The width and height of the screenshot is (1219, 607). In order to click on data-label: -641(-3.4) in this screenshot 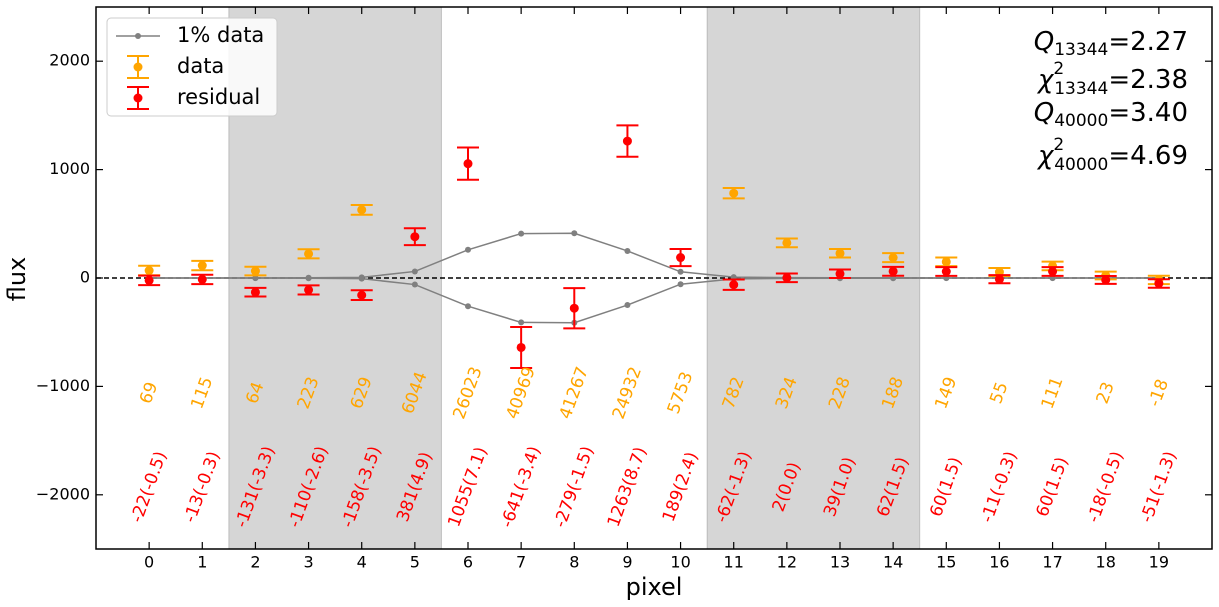, I will do `click(521, 487)`.